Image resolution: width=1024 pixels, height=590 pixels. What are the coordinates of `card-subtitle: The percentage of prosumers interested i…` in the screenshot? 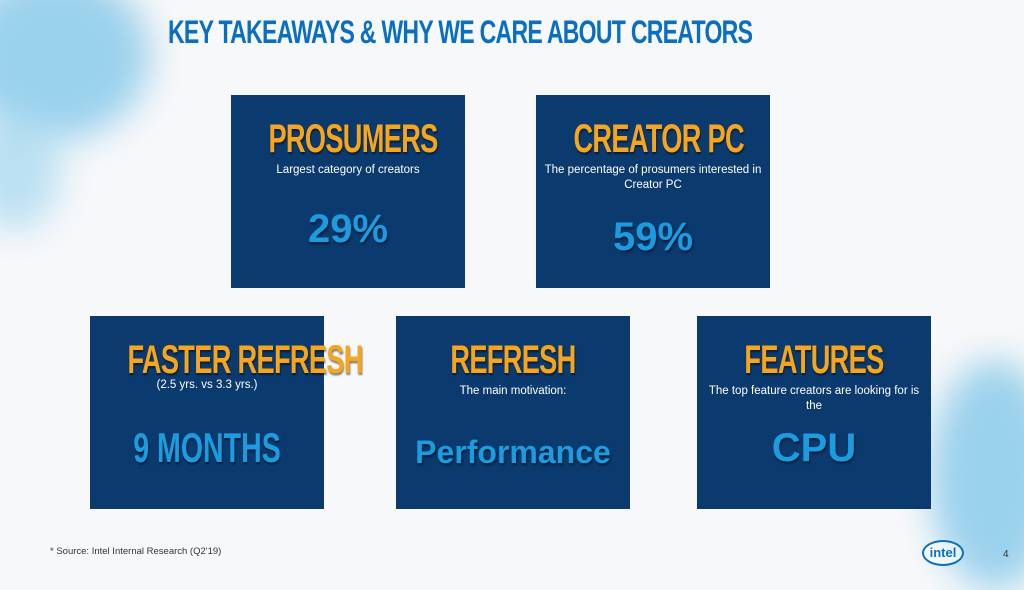 It's located at (653, 177).